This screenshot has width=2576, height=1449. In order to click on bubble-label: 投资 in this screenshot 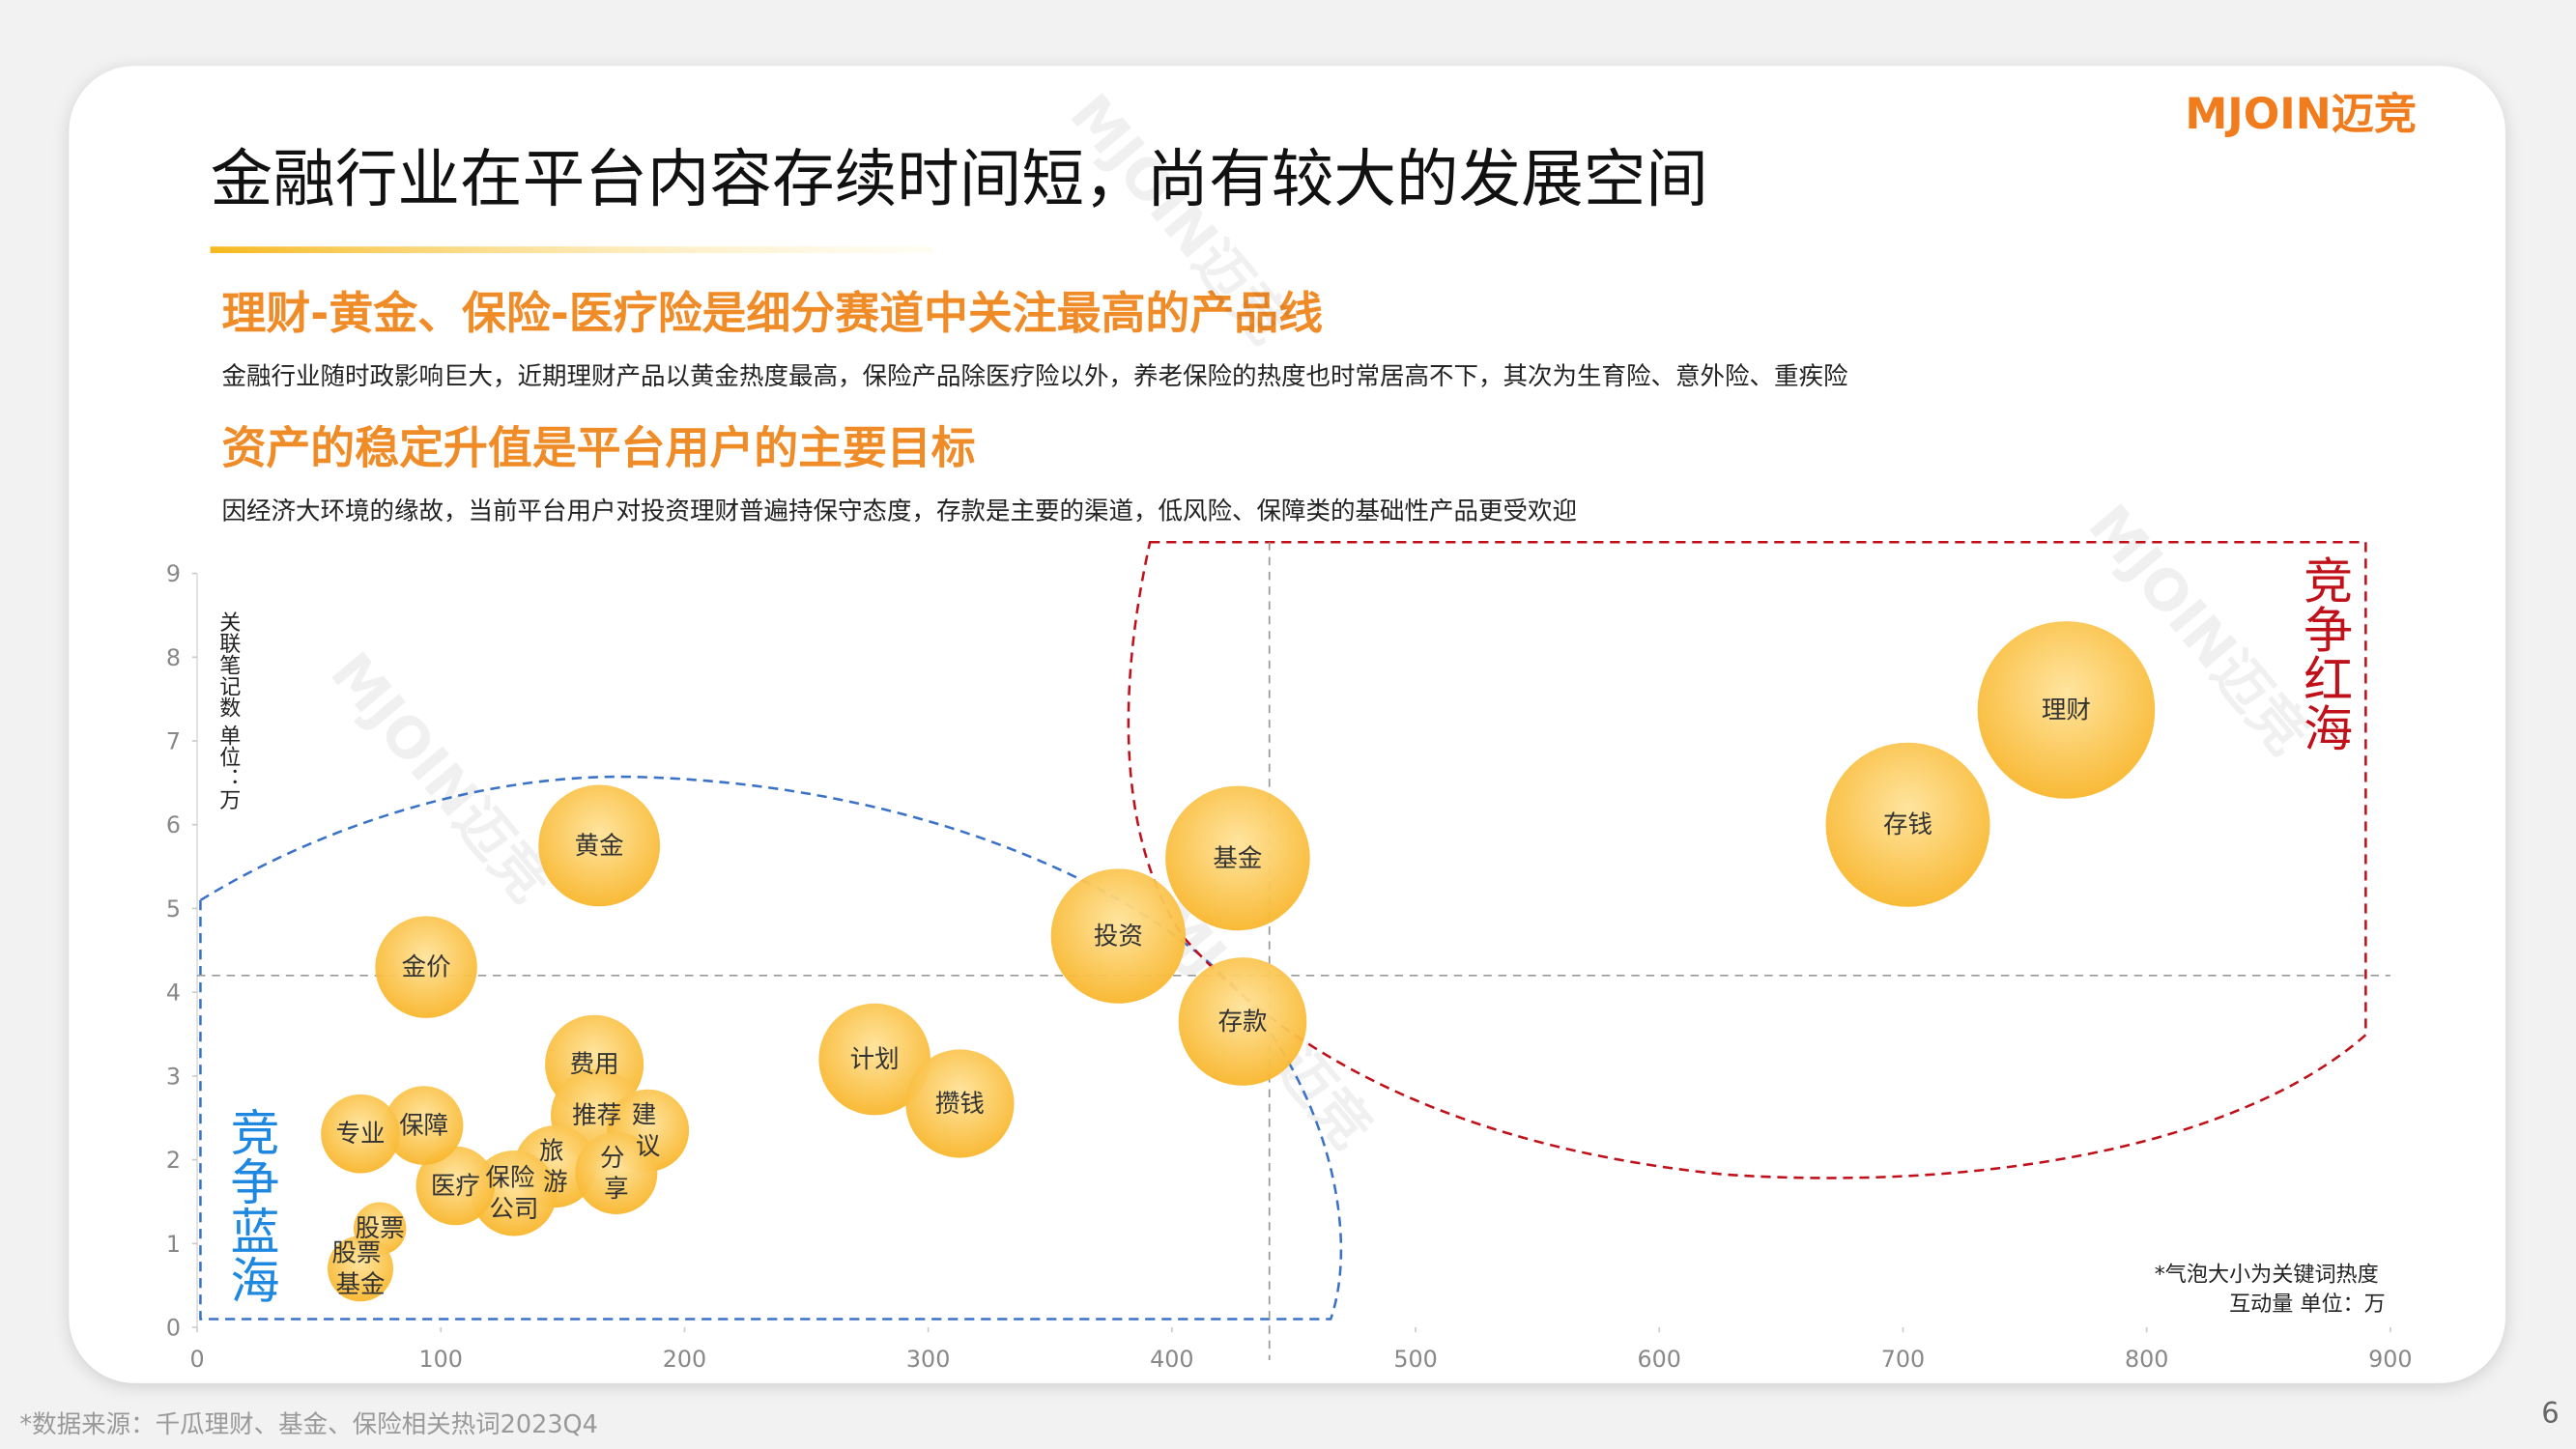, I will do `click(1118, 937)`.